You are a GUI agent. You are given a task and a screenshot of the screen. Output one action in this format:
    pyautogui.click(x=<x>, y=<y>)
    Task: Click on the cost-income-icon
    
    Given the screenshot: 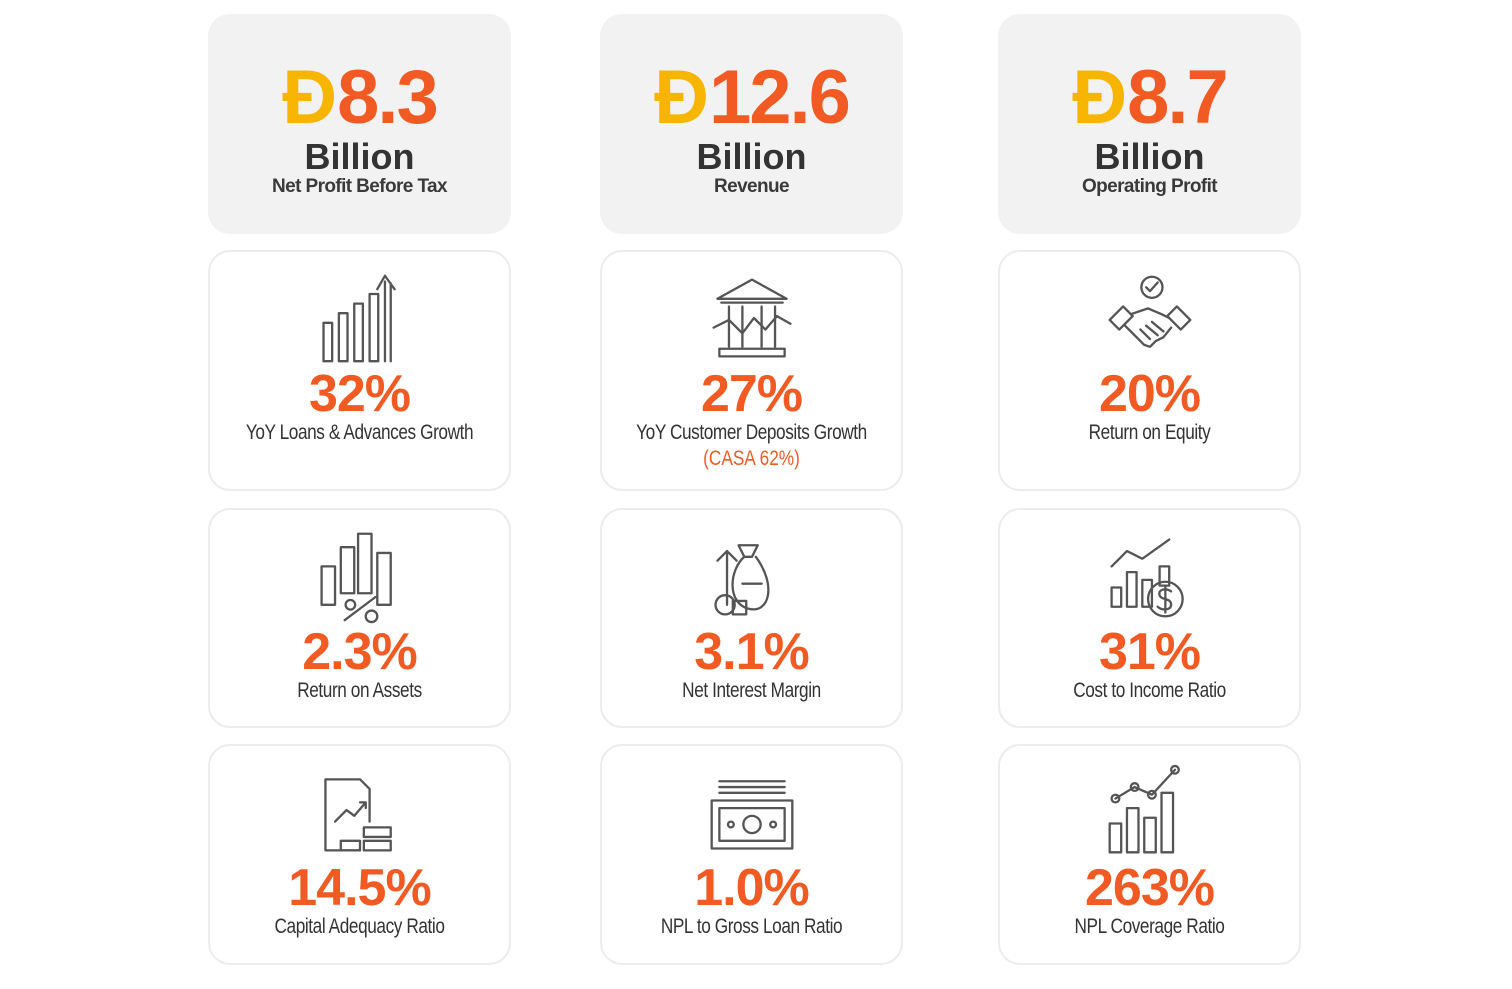 What is the action you would take?
    pyautogui.click(x=1146, y=578)
    